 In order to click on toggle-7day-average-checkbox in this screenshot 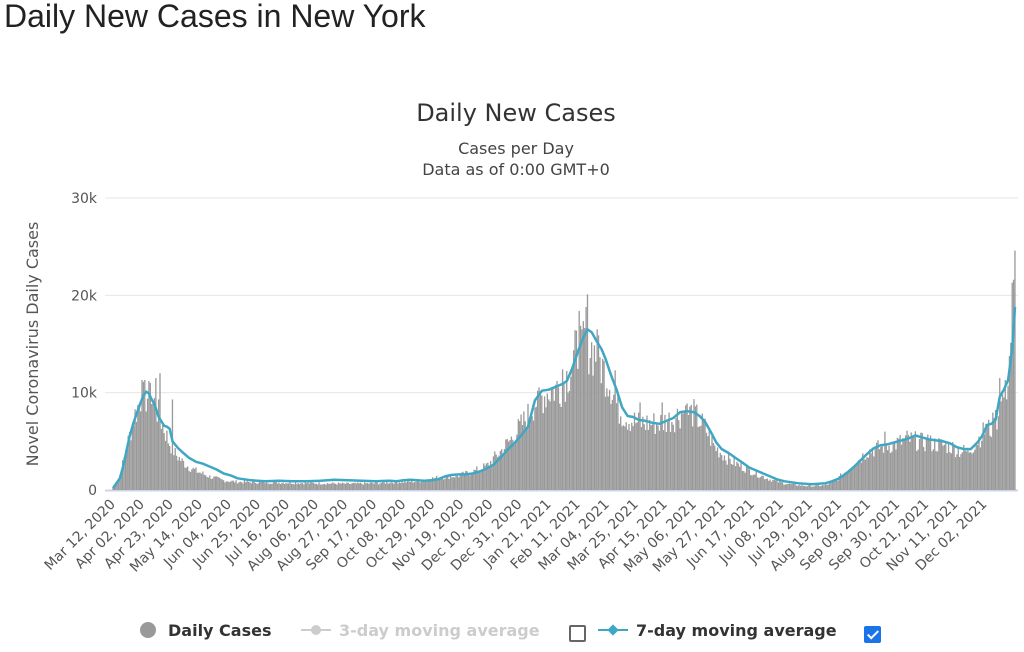, I will do `click(872, 634)`.